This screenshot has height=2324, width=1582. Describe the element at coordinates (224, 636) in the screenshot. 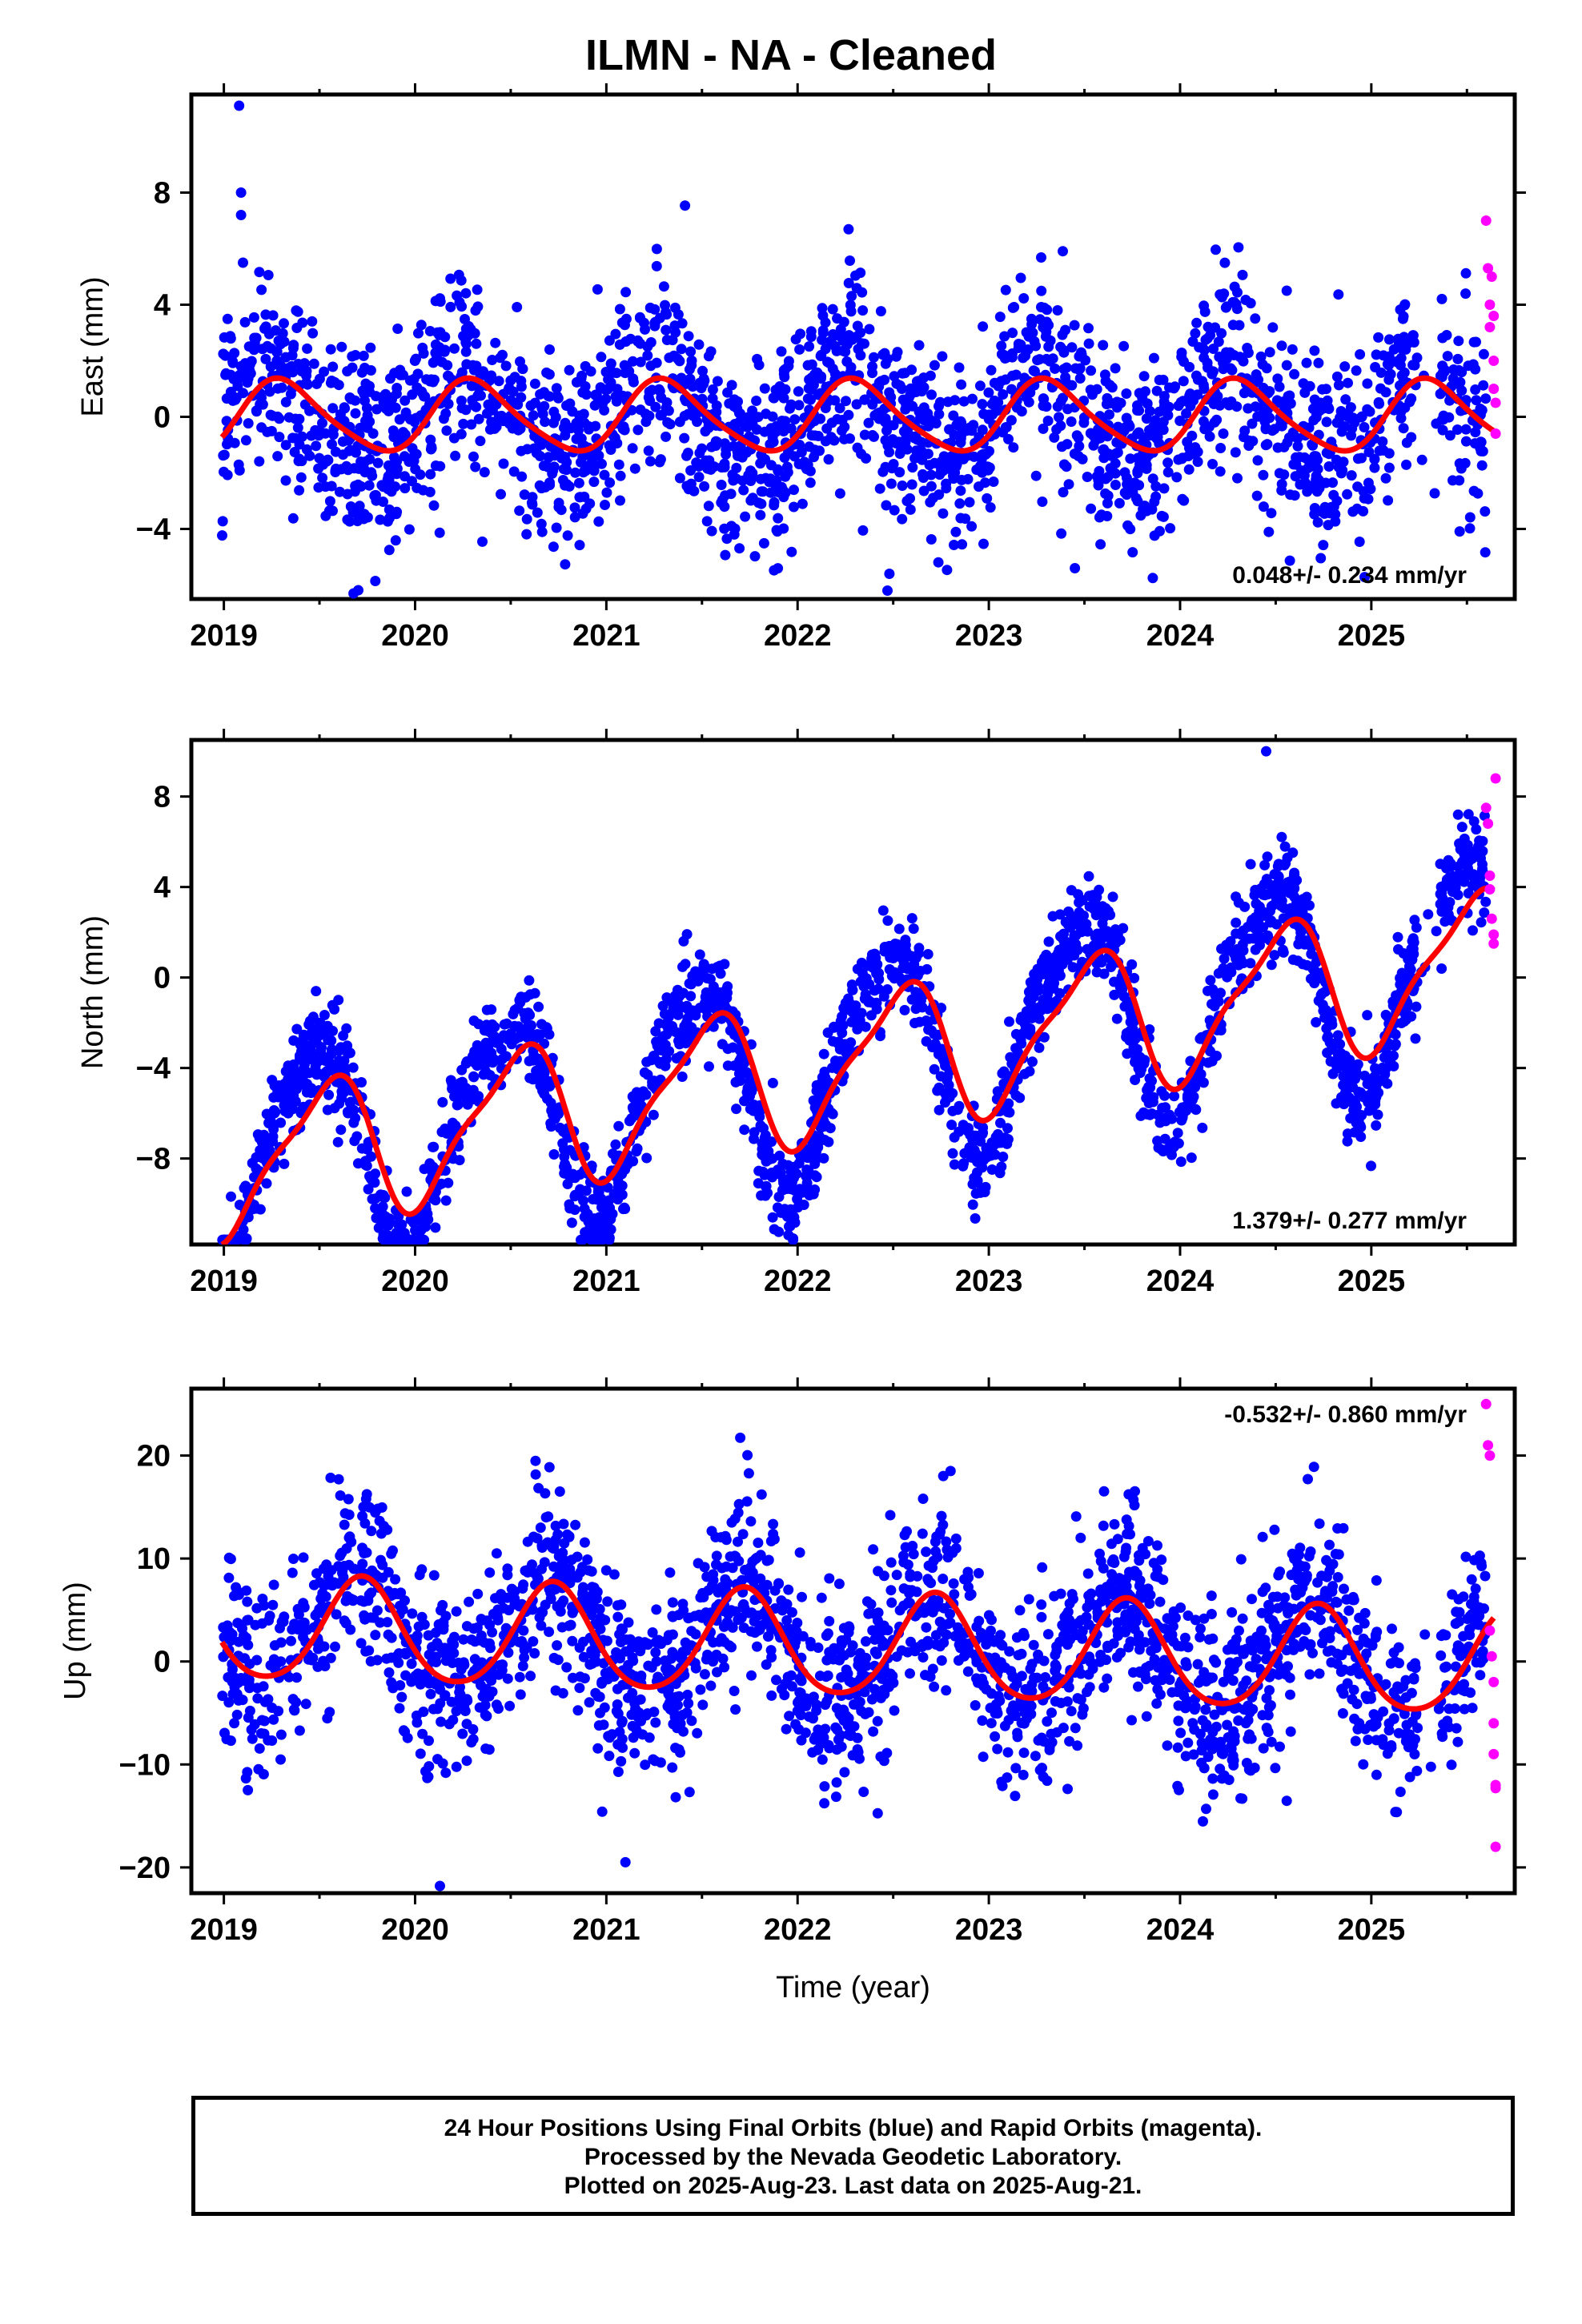

I see `x-tick-label: 2019` at that location.